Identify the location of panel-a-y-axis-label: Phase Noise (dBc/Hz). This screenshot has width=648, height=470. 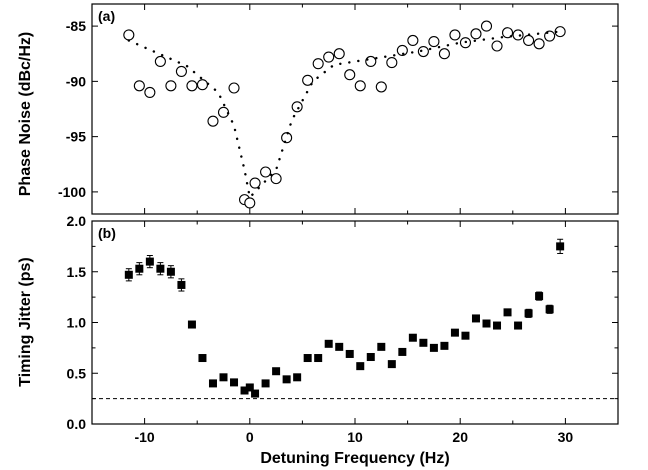
(25, 114).